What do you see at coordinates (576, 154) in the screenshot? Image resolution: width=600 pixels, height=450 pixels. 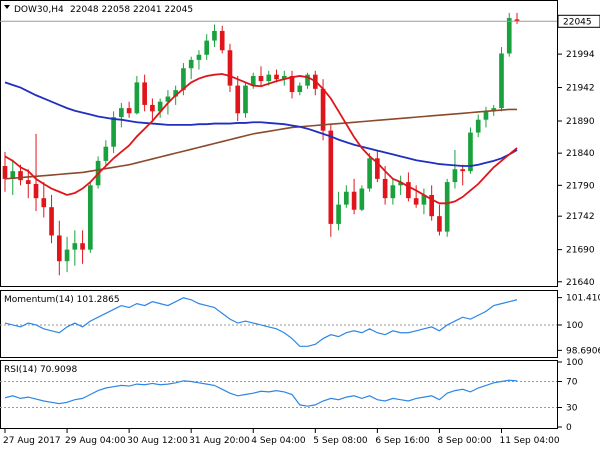 I see `price-axis: 21994 21942 21890 21840 21790 21742 21690 21640` at bounding box center [576, 154].